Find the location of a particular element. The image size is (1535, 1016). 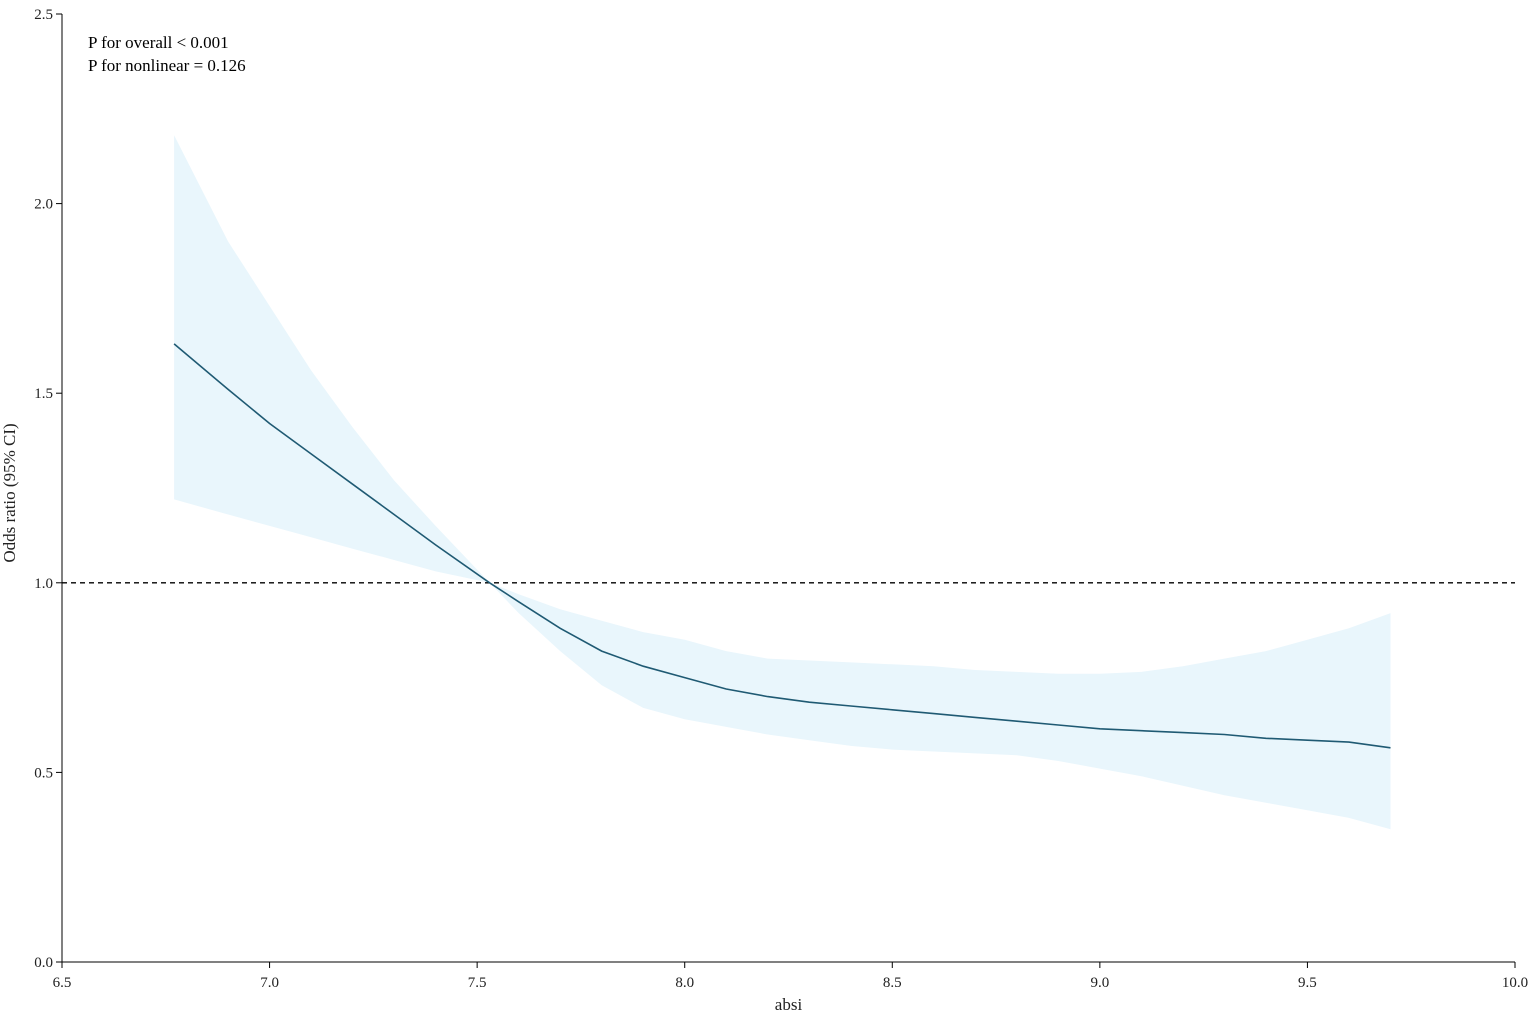

x-tick-label: 8.5 is located at coordinates (892, 983).